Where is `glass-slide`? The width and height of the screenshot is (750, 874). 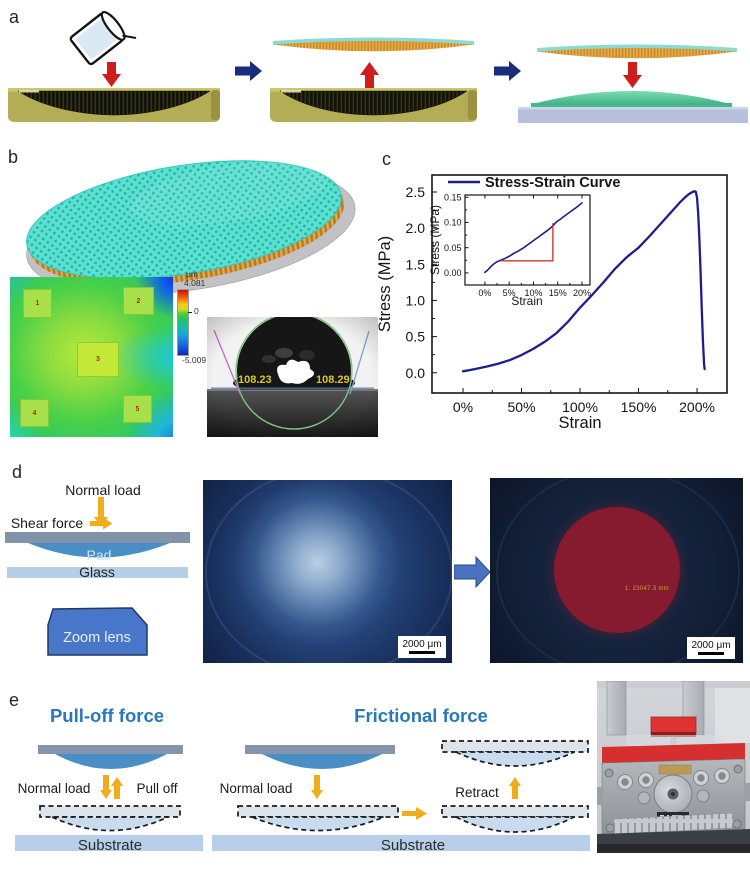
glass-slide is located at coordinates (97, 572).